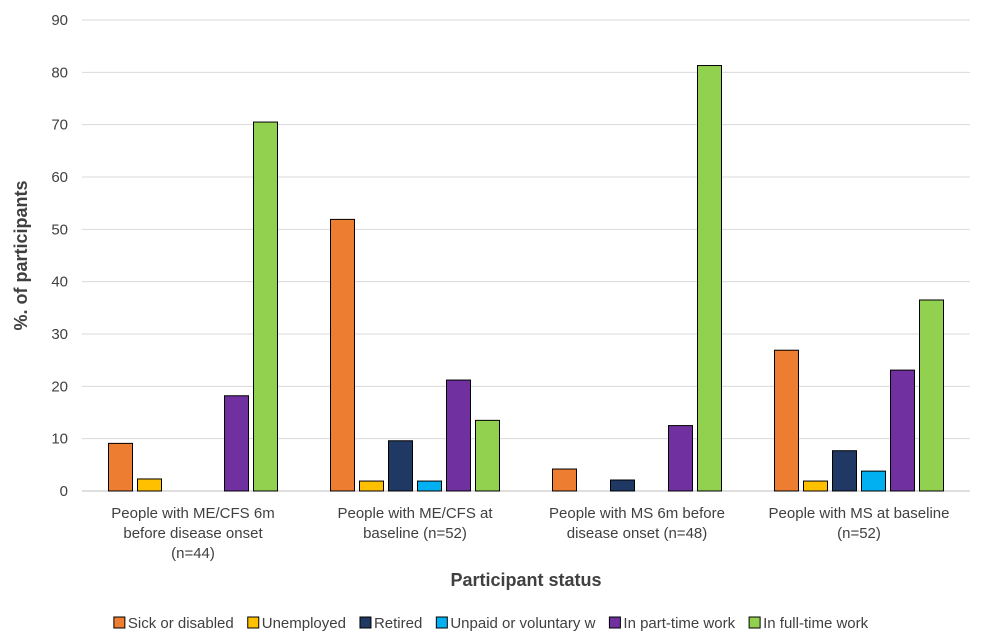 Image resolution: width=982 pixels, height=638 pixels. I want to click on legend-label: Unemployed, so click(304, 623).